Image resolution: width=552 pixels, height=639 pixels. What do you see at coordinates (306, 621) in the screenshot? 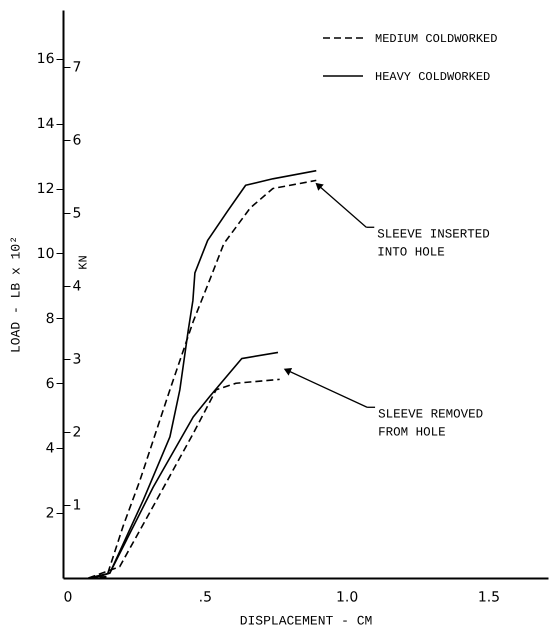
I see `x-axis-title: DISPLACEMENT - CM` at bounding box center [306, 621].